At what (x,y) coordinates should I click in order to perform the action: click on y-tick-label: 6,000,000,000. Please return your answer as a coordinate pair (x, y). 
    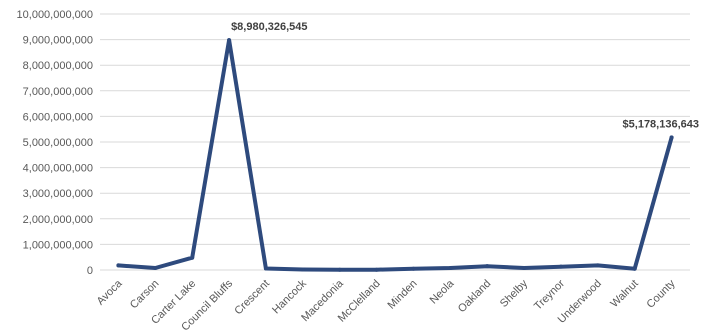
    Looking at the image, I should click on (58, 117).